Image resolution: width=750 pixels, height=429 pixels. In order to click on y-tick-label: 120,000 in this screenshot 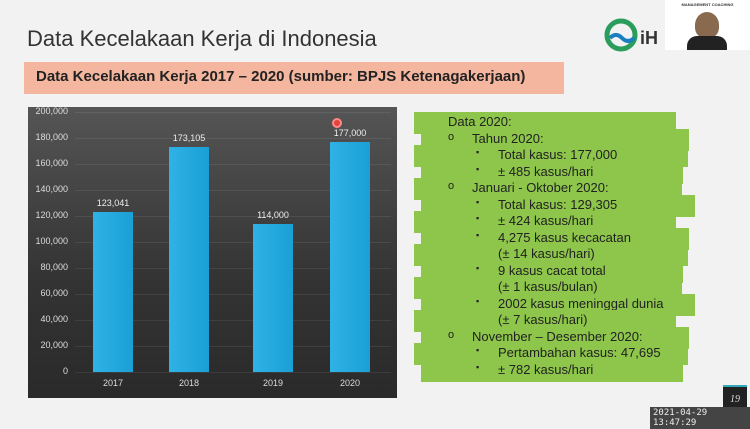, I will do `click(51, 215)`.